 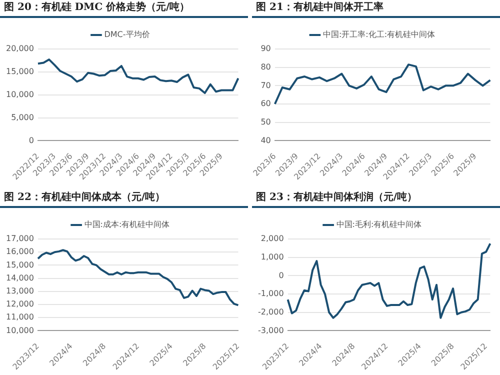 I want to click on y-tick-label: -3,000, so click(x=271, y=329).